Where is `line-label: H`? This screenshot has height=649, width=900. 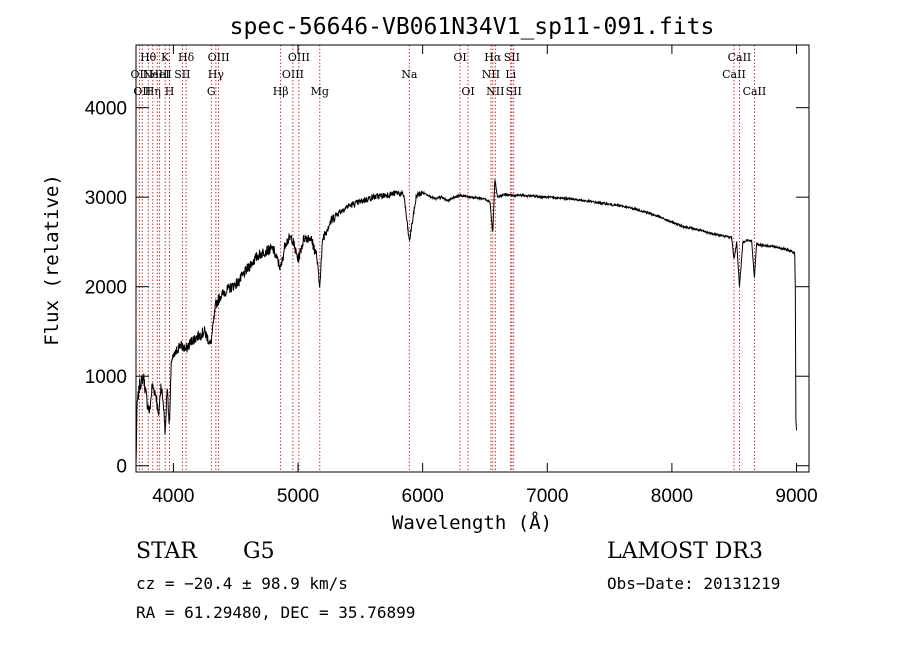
line-label: H is located at coordinates (170, 91).